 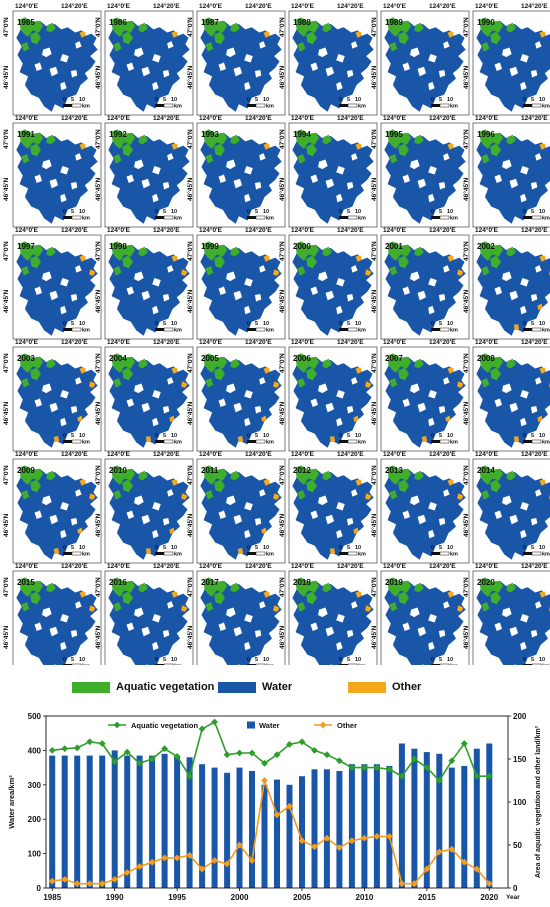 I want to click on scale-unit: km, so click(x=178, y=555).